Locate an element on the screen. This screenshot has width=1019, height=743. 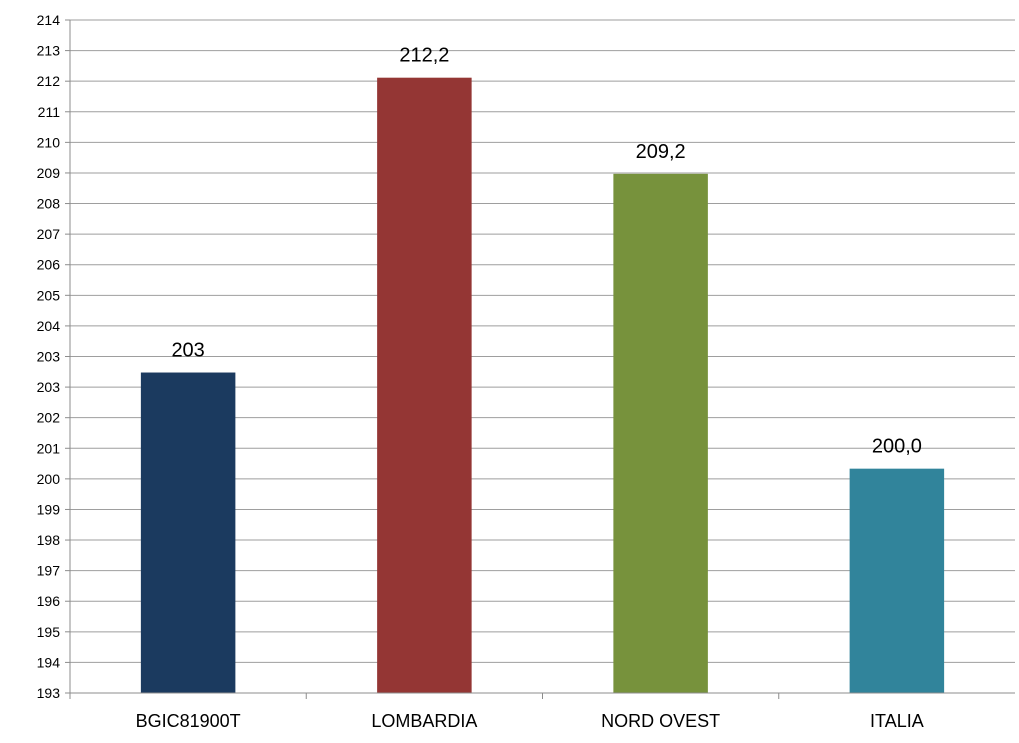
y-tick-label: 195 is located at coordinates (49, 632).